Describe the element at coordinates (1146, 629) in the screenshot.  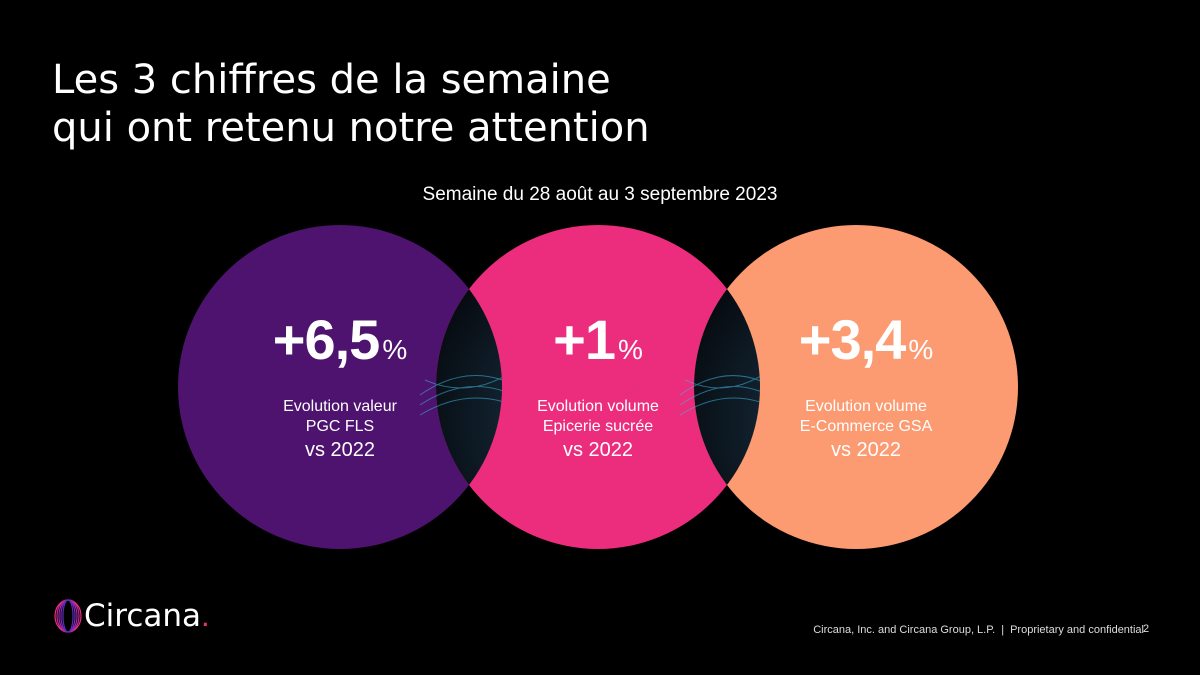
I see `page-number: 2` at that location.